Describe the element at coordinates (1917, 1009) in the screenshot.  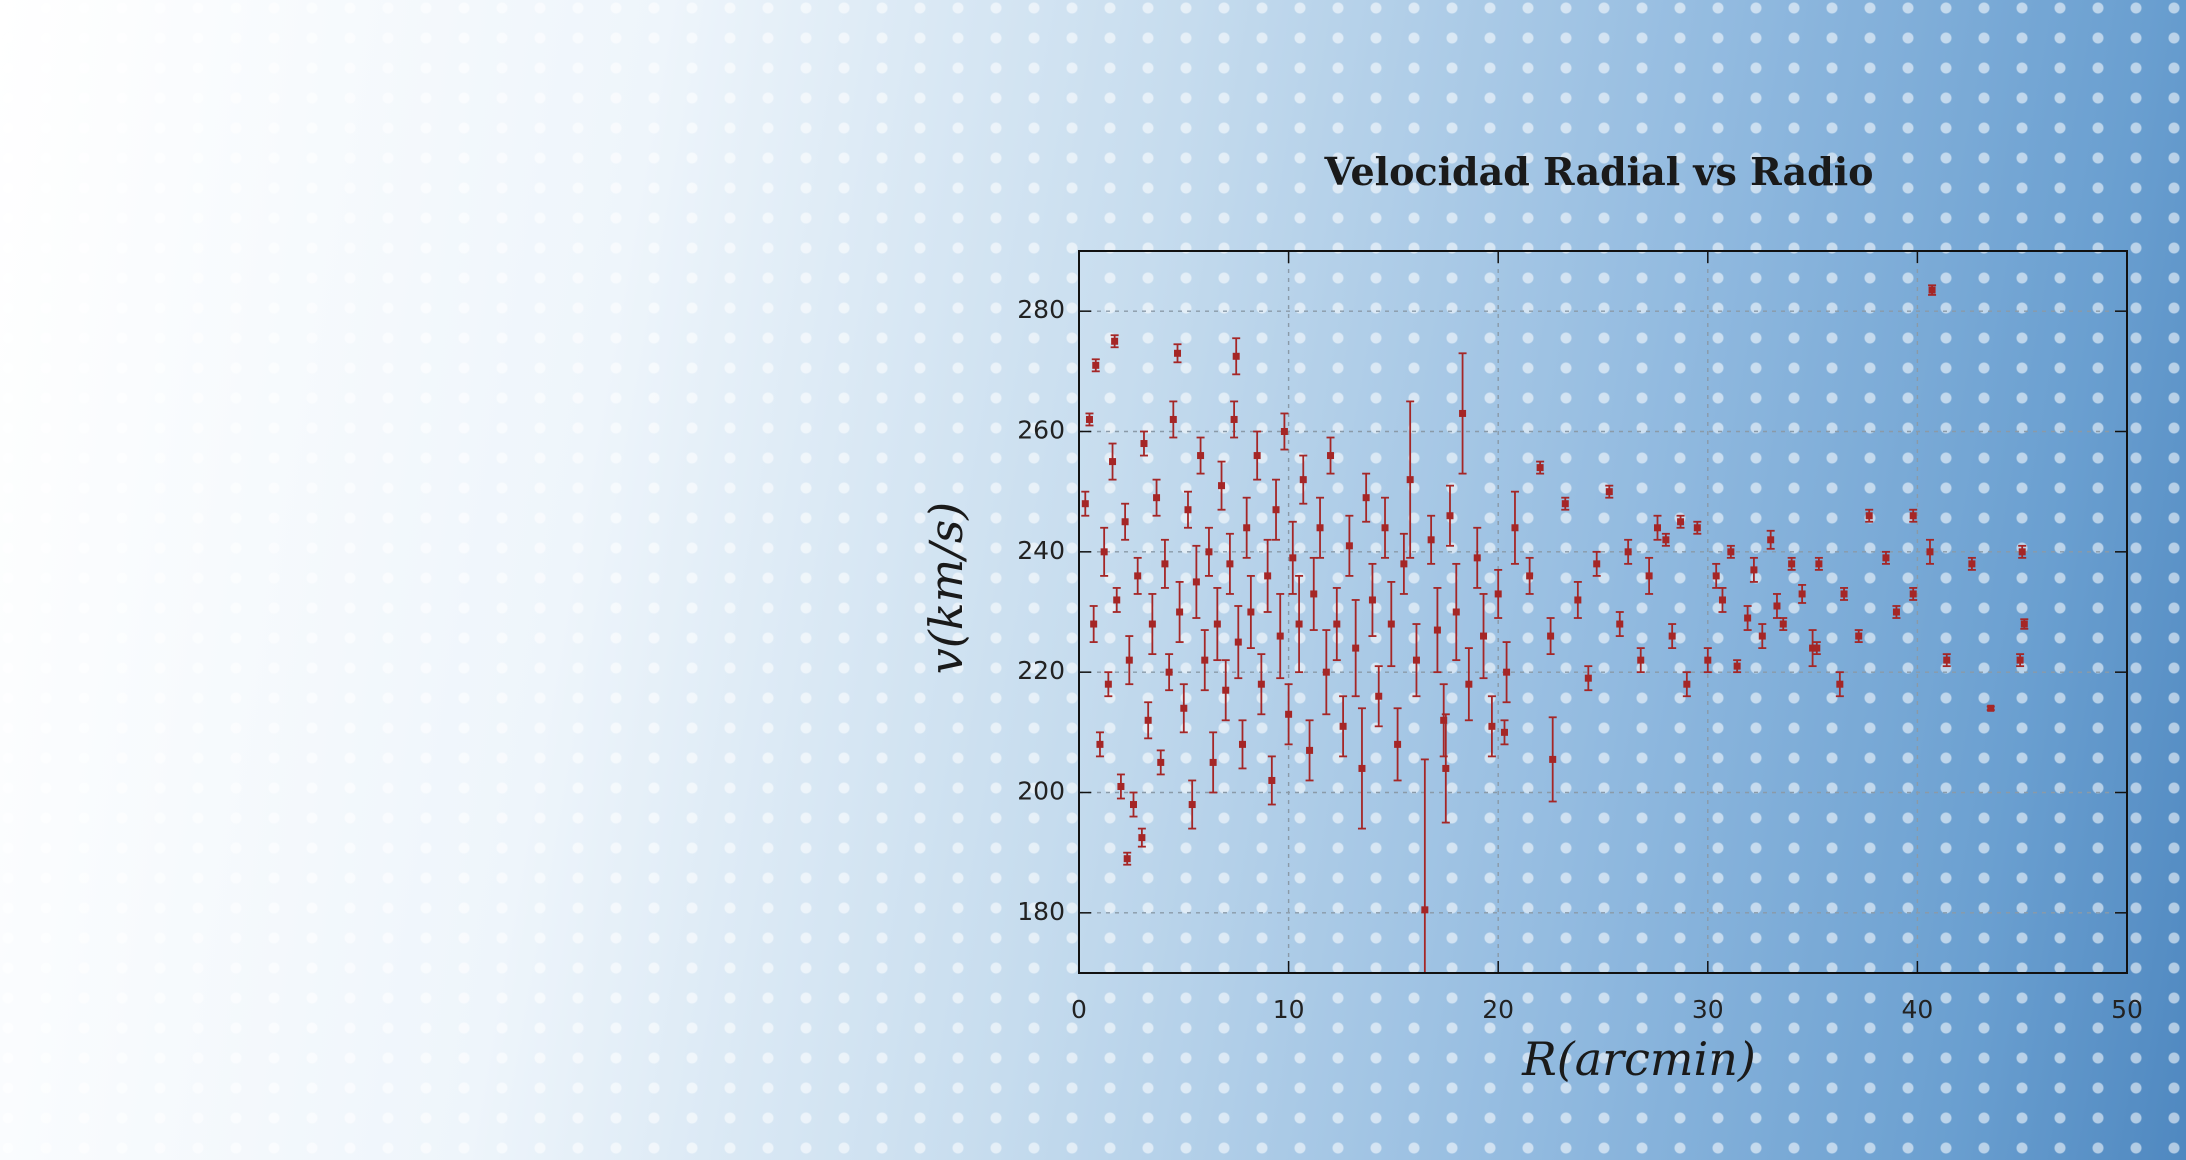
I see `x-tick-label: 40` at that location.